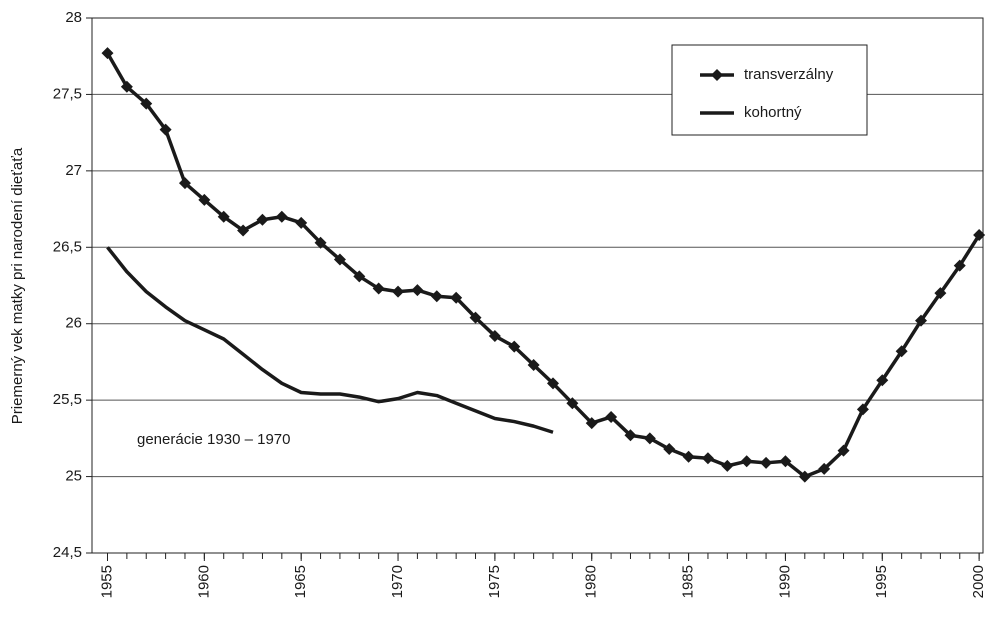  Describe the element at coordinates (73, 476) in the screenshot. I see `y-tick-label: 25` at that location.